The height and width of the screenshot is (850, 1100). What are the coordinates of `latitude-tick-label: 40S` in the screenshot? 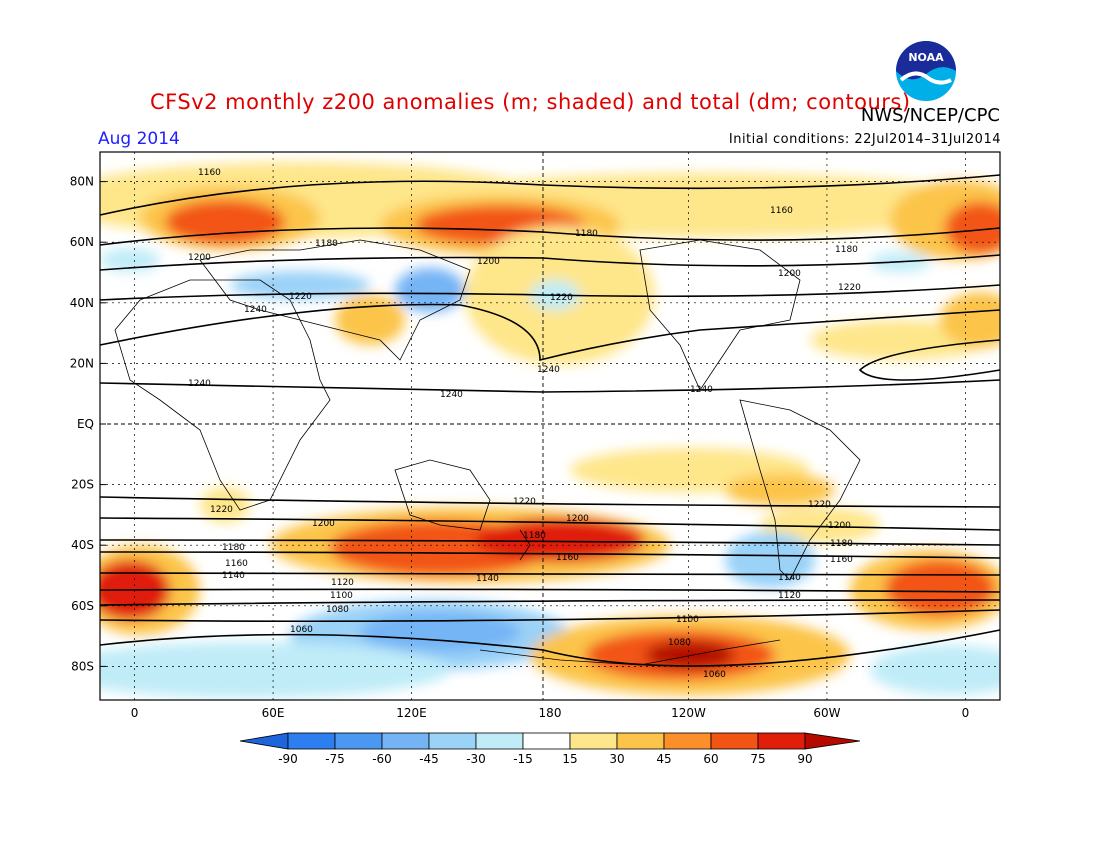 It's located at (82, 545).